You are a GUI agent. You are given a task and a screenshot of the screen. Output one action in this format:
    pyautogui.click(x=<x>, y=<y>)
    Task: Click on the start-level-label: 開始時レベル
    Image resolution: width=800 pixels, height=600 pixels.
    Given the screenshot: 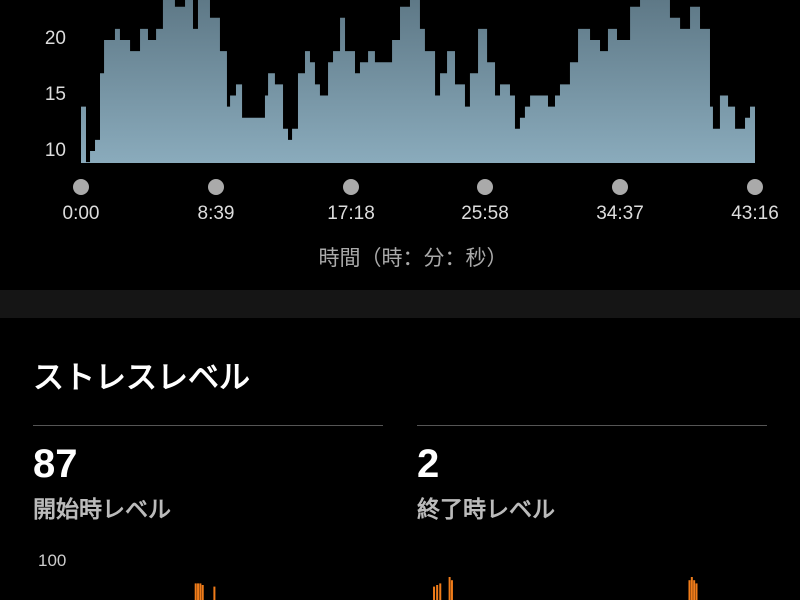 What is the action you would take?
    pyautogui.click(x=102, y=509)
    